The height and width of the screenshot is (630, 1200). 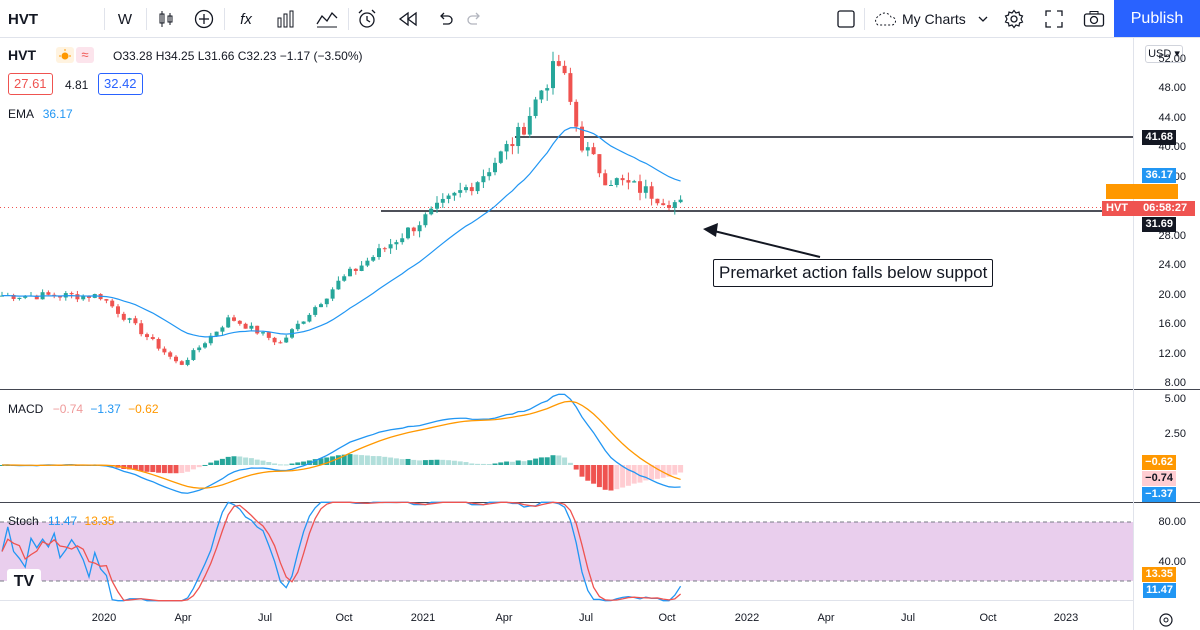 I want to click on redo-icon, so click(x=475, y=19).